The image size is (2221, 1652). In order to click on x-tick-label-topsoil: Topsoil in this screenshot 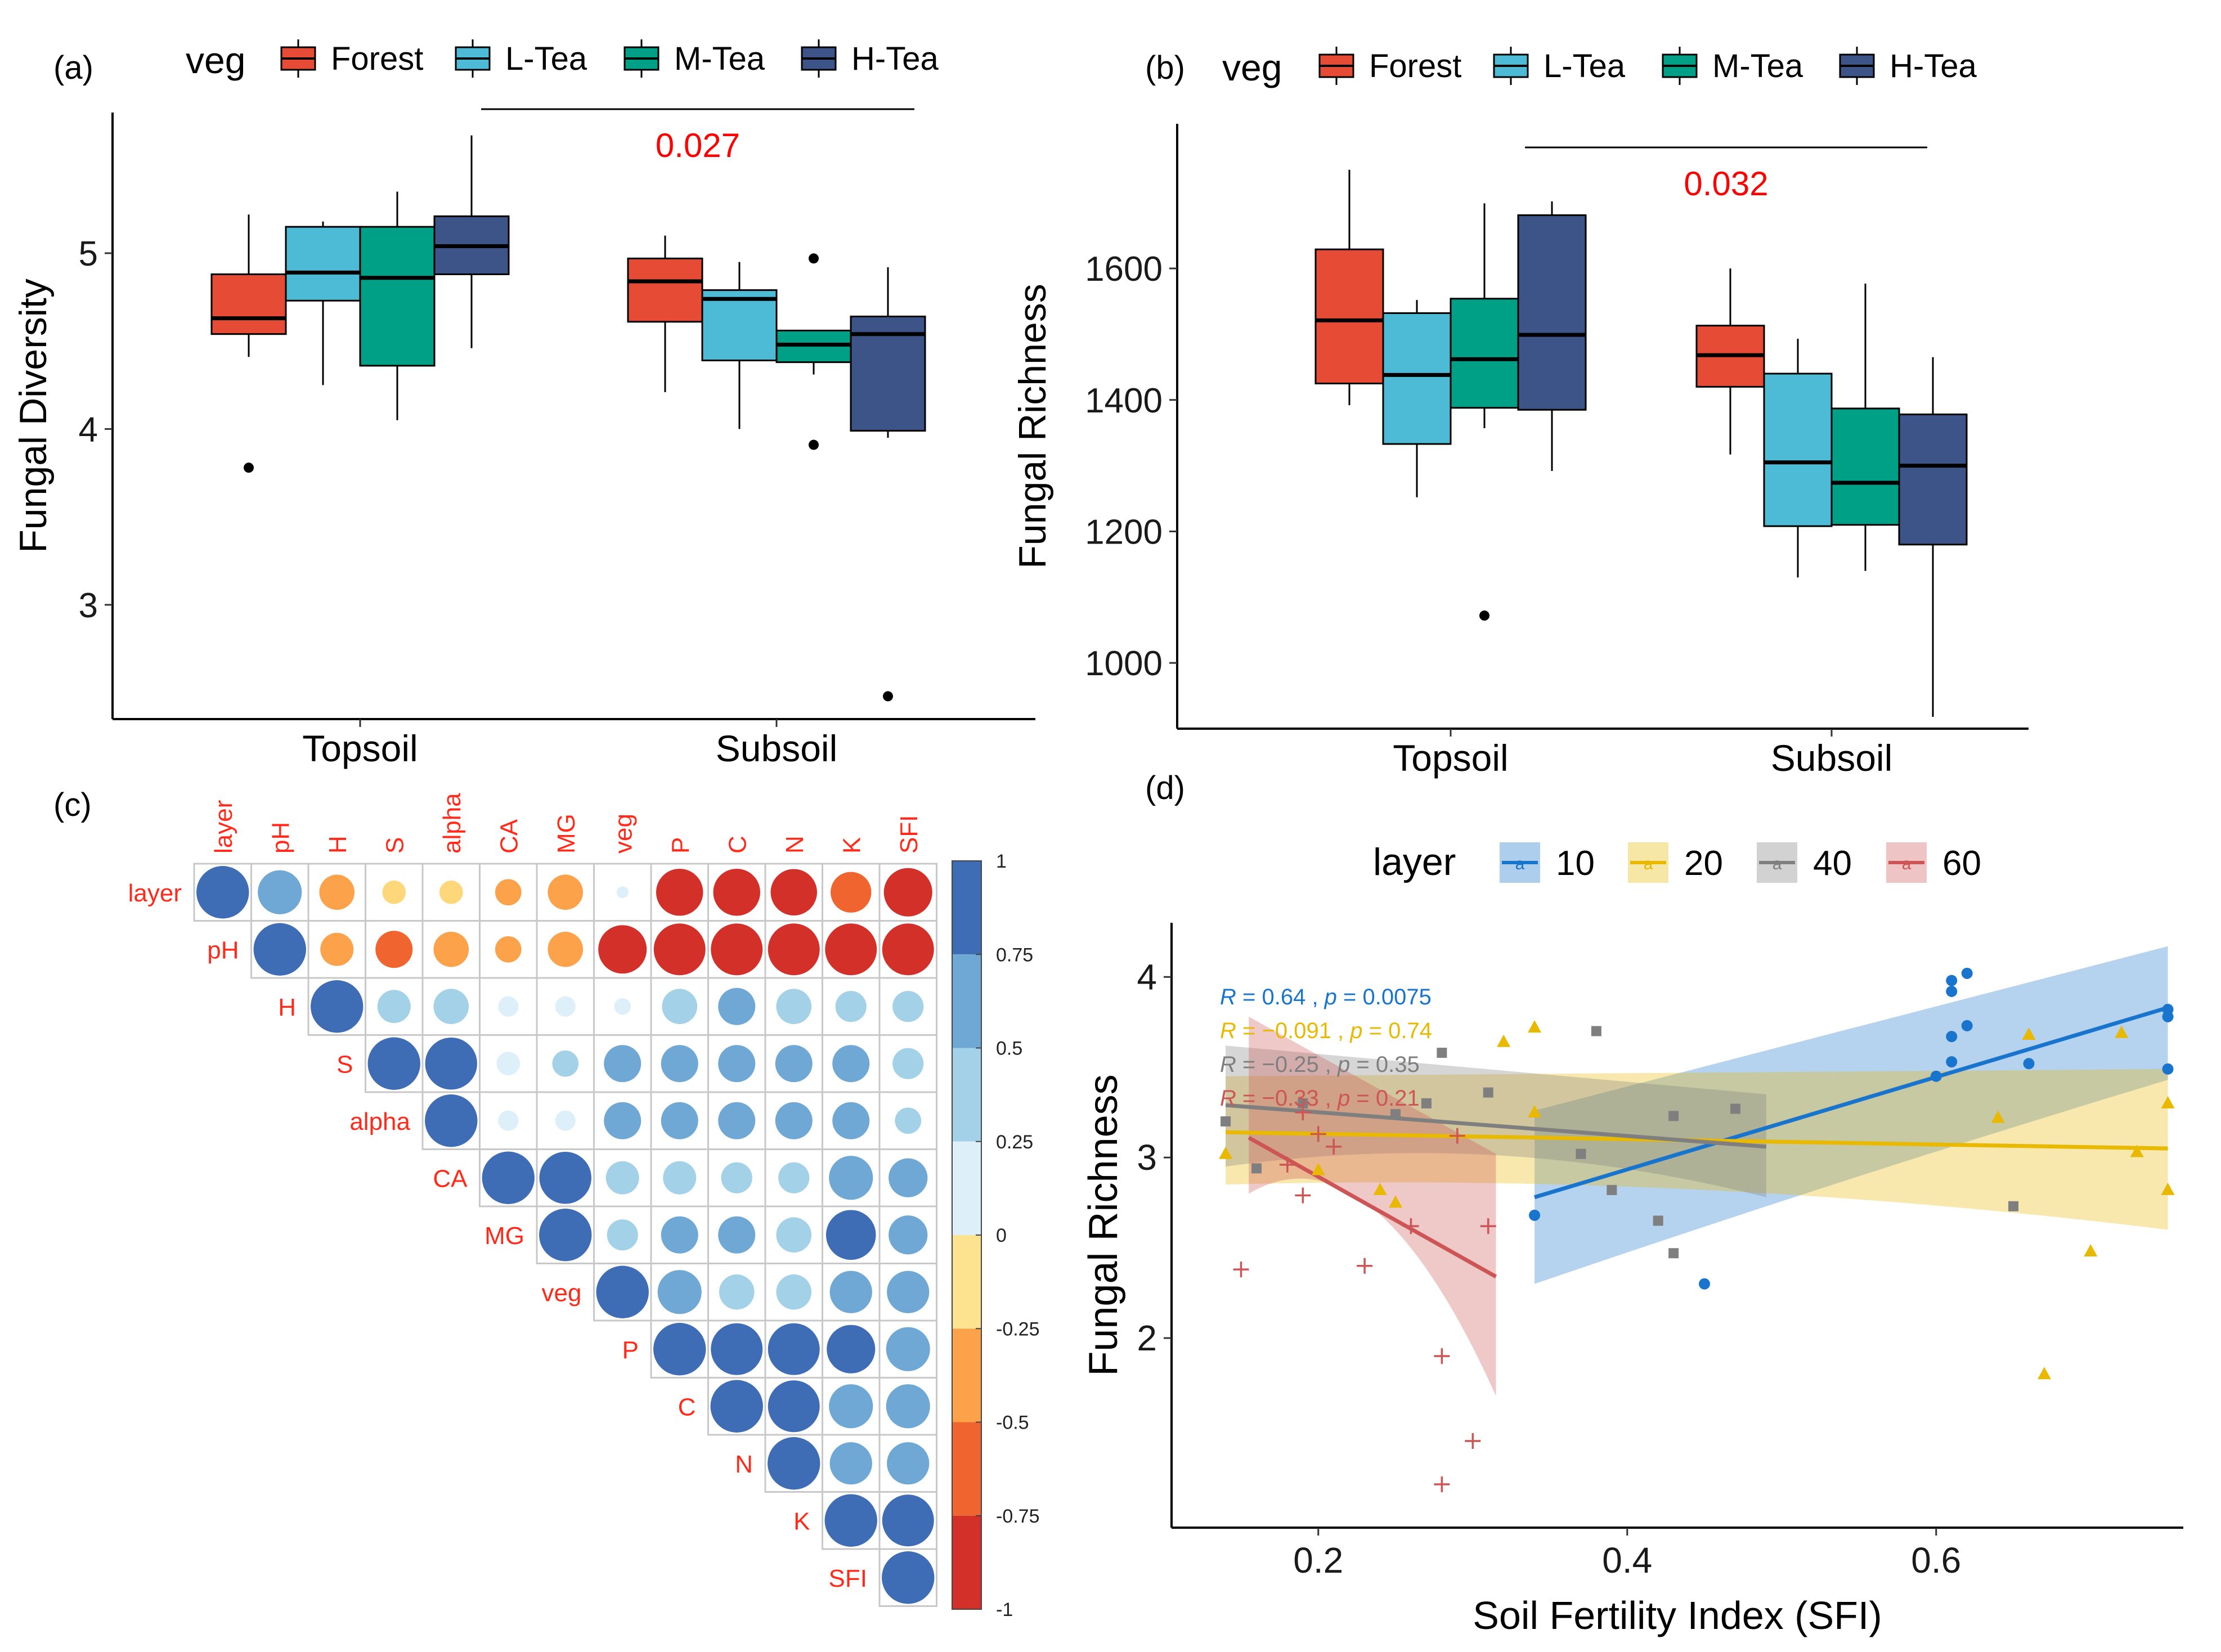, I will do `click(360, 748)`.